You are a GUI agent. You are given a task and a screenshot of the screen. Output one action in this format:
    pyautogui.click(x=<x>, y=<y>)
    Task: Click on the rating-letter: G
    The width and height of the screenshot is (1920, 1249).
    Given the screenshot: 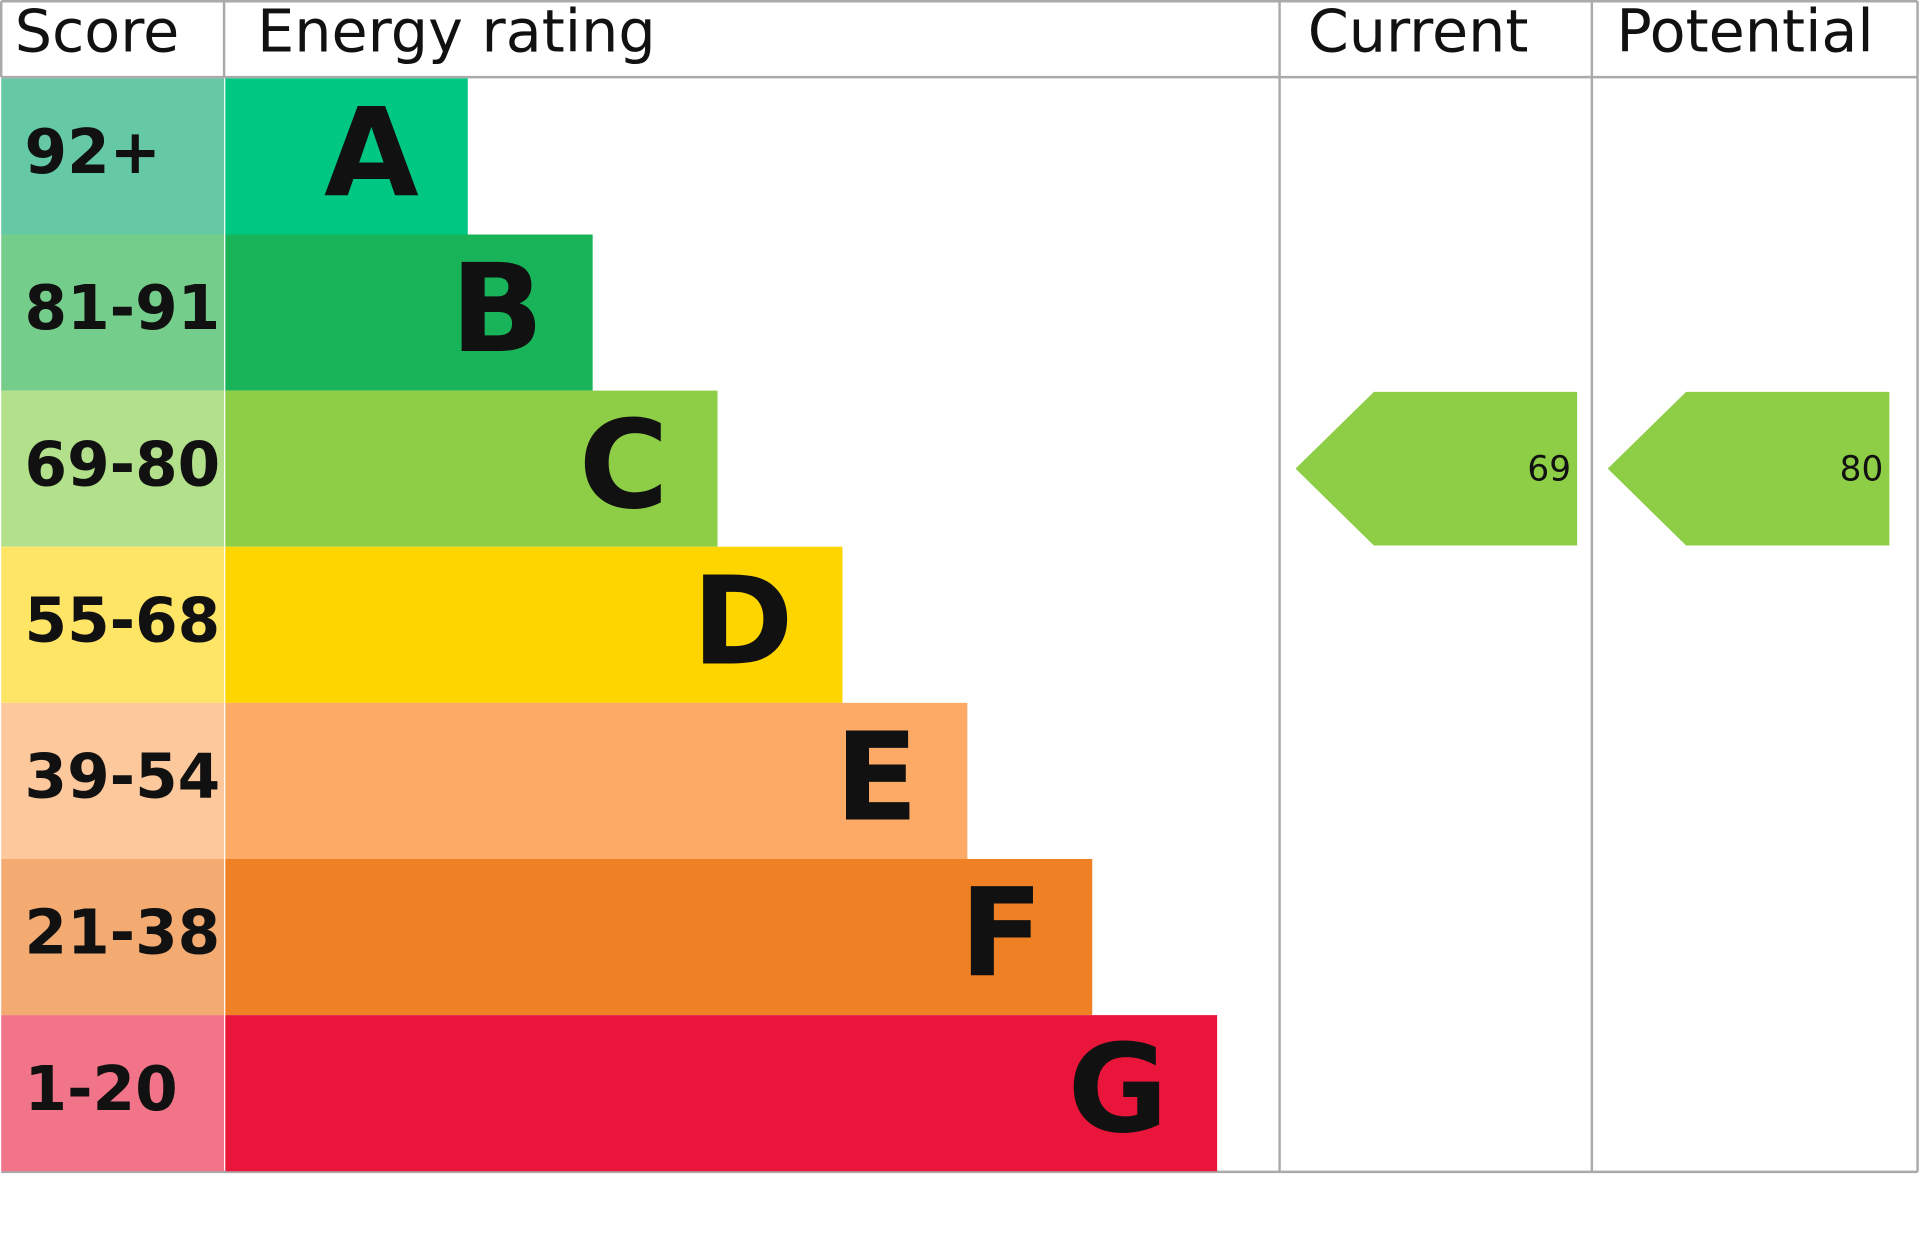 What is the action you would take?
    pyautogui.click(x=1118, y=1089)
    